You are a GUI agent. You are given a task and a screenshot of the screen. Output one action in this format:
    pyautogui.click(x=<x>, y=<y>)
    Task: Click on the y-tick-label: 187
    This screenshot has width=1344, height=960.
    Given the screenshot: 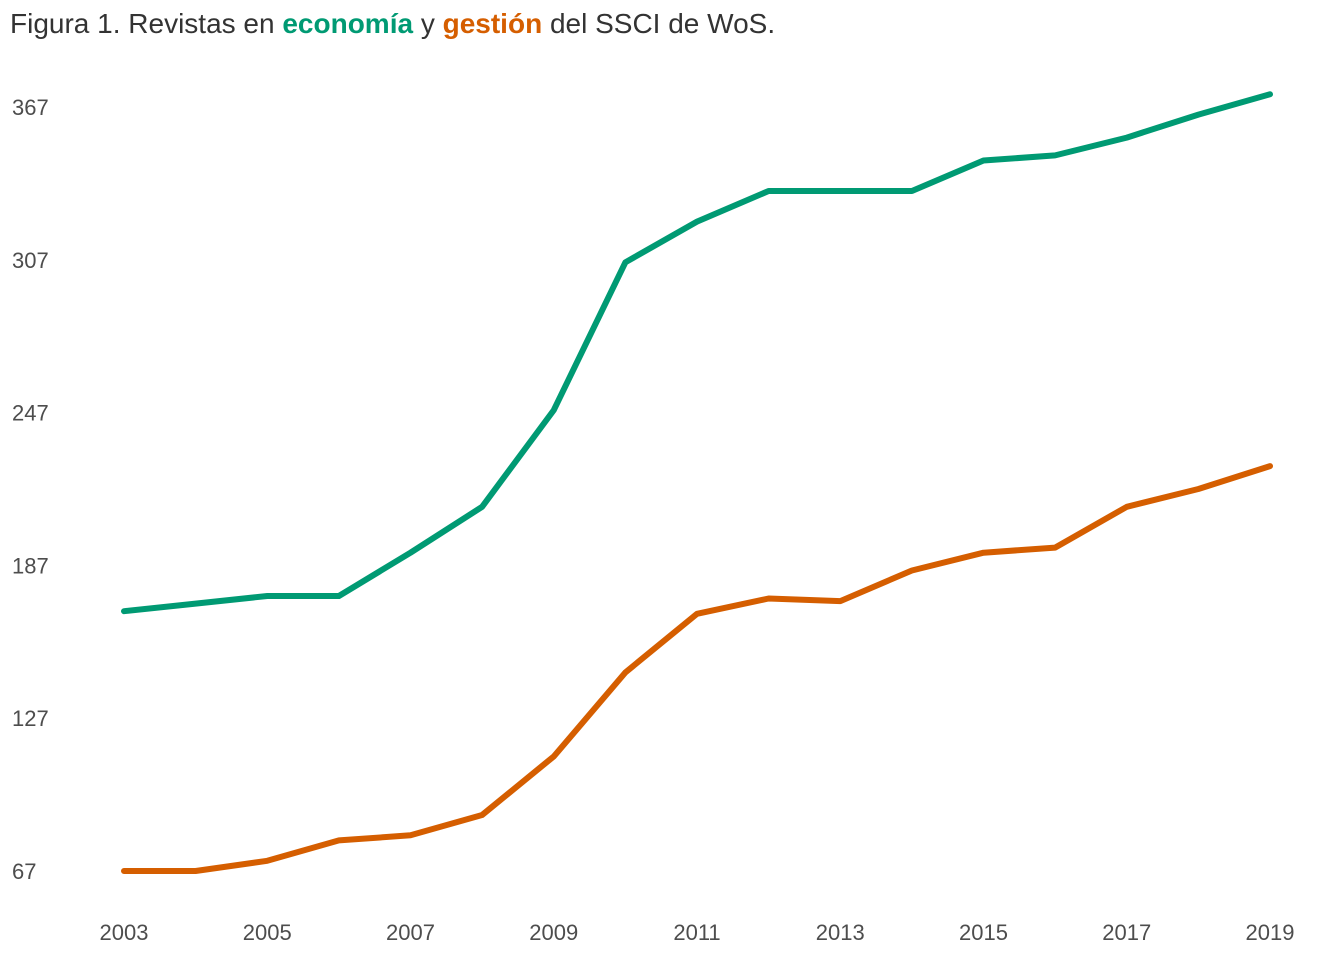 What is the action you would take?
    pyautogui.click(x=30, y=565)
    